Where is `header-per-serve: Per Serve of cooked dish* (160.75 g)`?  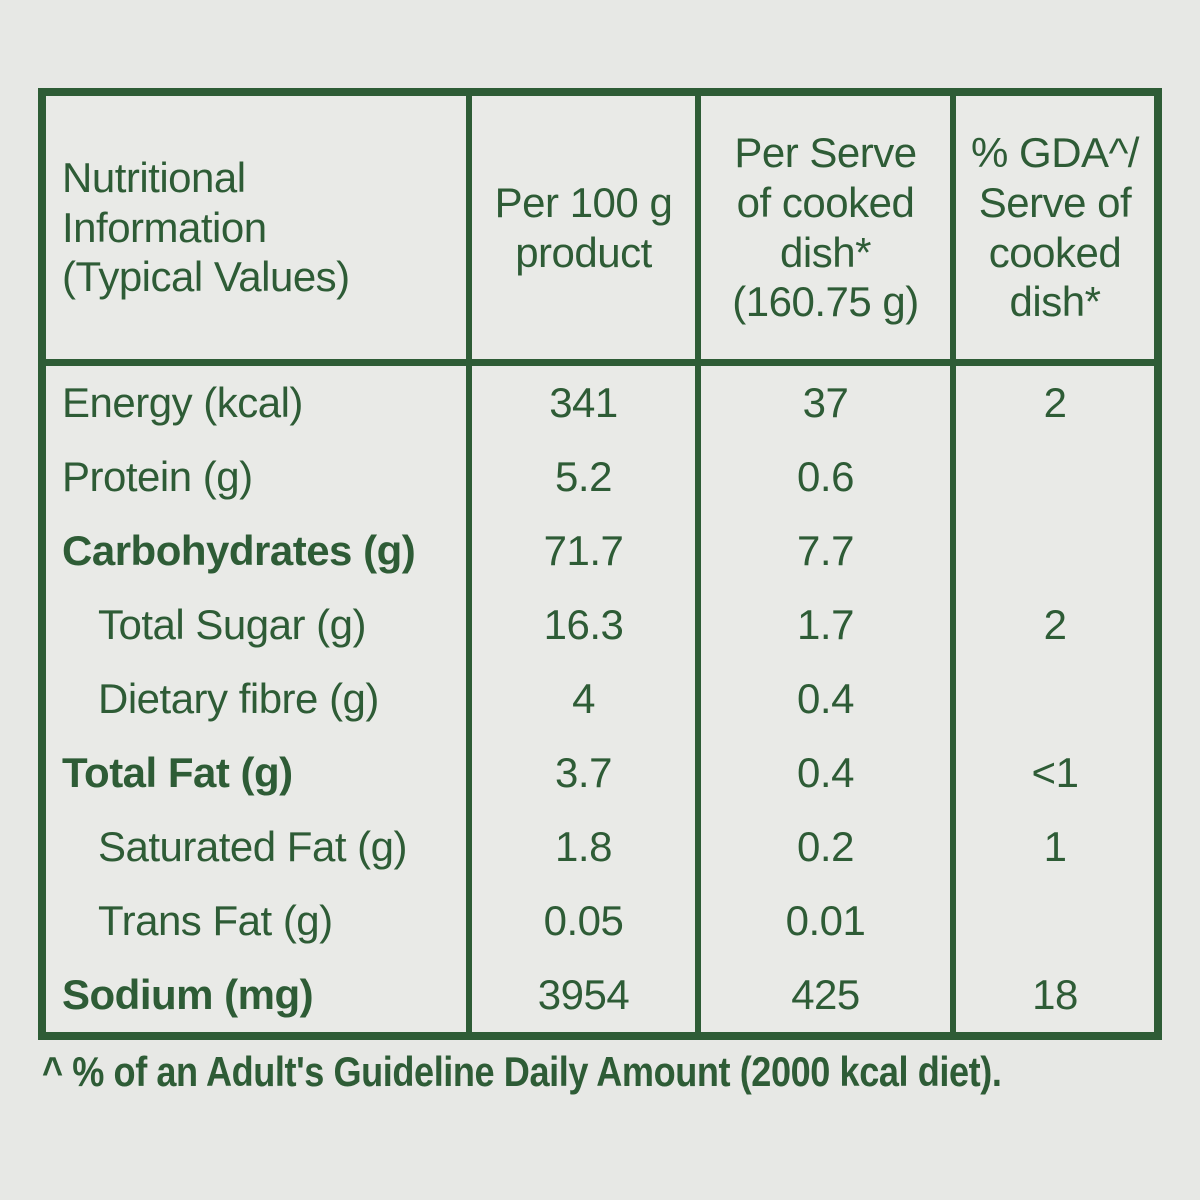
header-per-serve: Per Serve of cooked dish* (160.75 g) is located at coordinates (822, 227).